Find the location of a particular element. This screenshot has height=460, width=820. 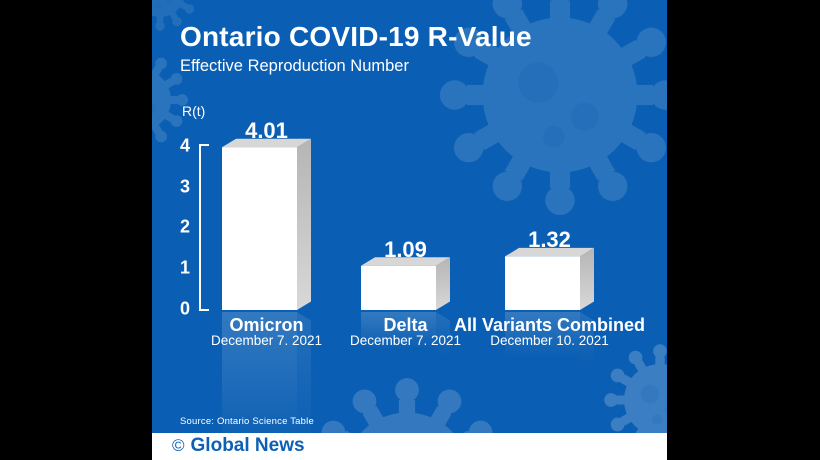

y-axis-line is located at coordinates (204, 227).